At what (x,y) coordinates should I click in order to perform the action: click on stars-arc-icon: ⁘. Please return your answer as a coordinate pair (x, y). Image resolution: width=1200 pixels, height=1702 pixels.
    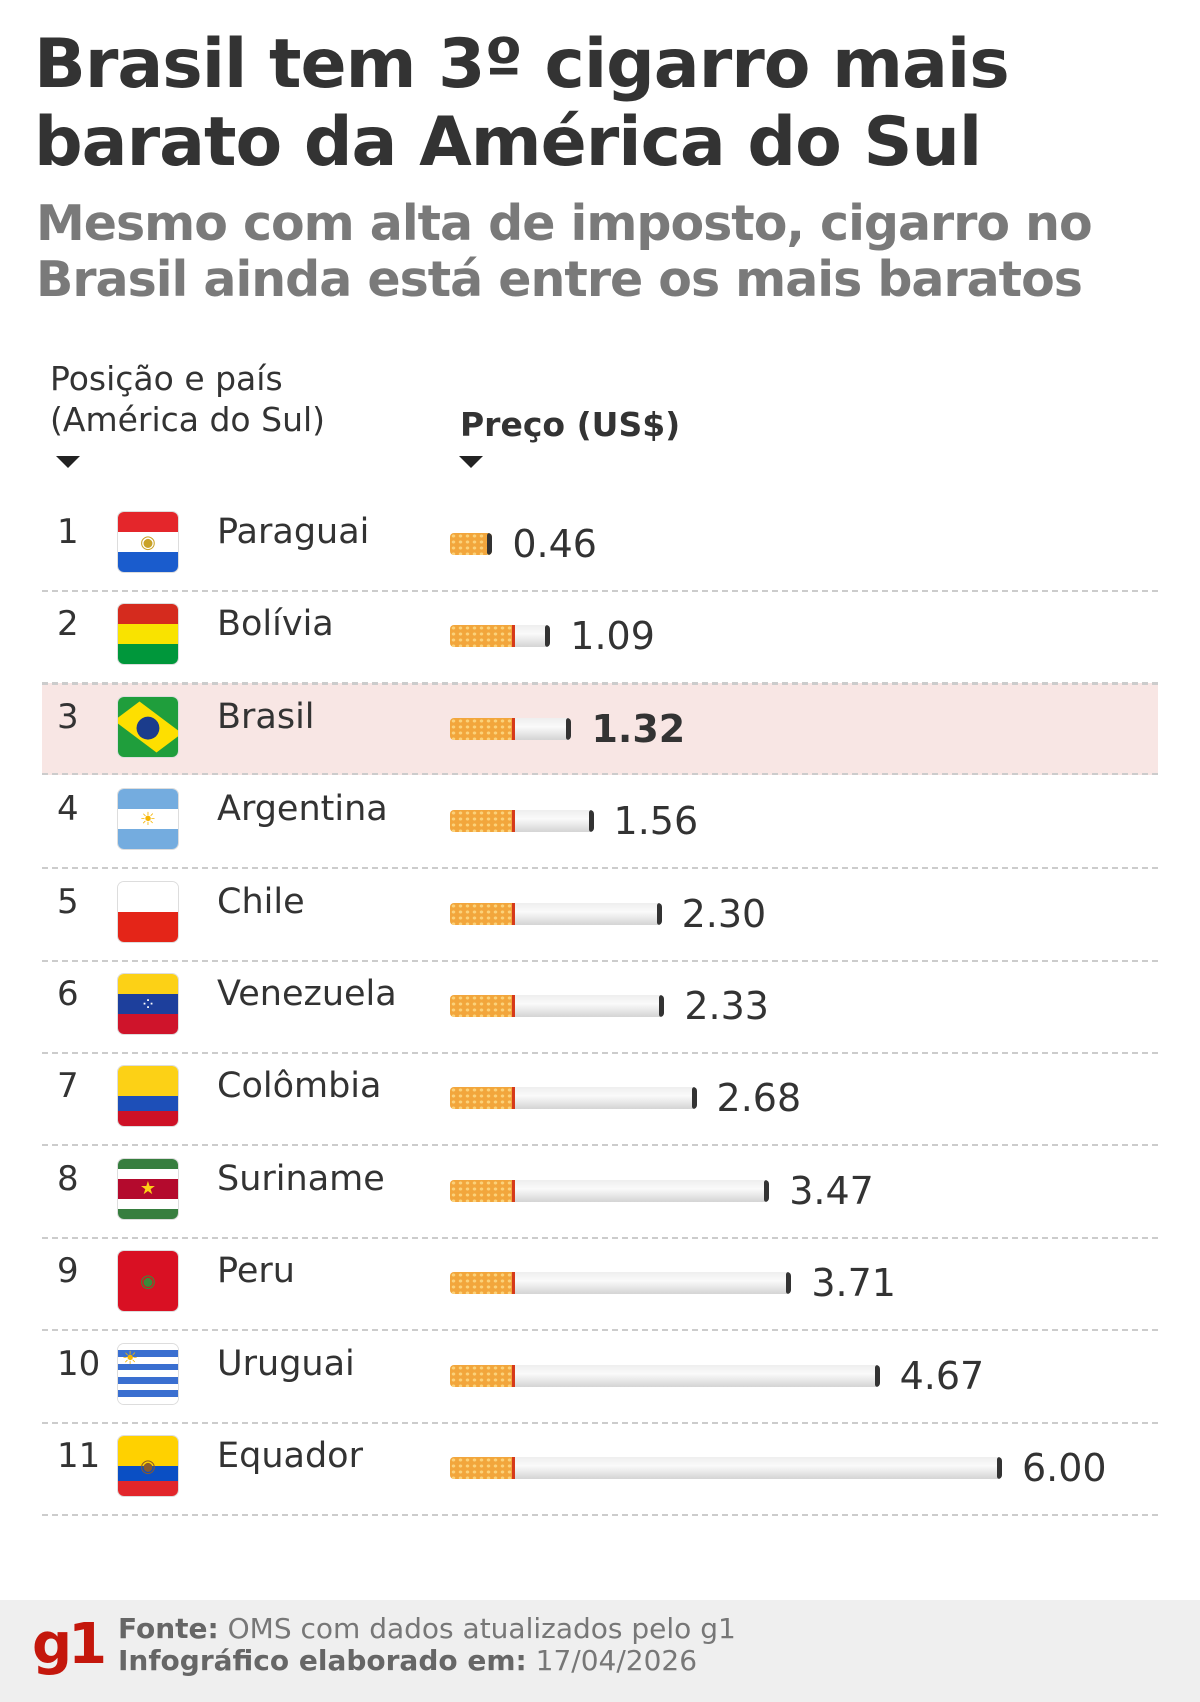
    Looking at the image, I should click on (148, 1004).